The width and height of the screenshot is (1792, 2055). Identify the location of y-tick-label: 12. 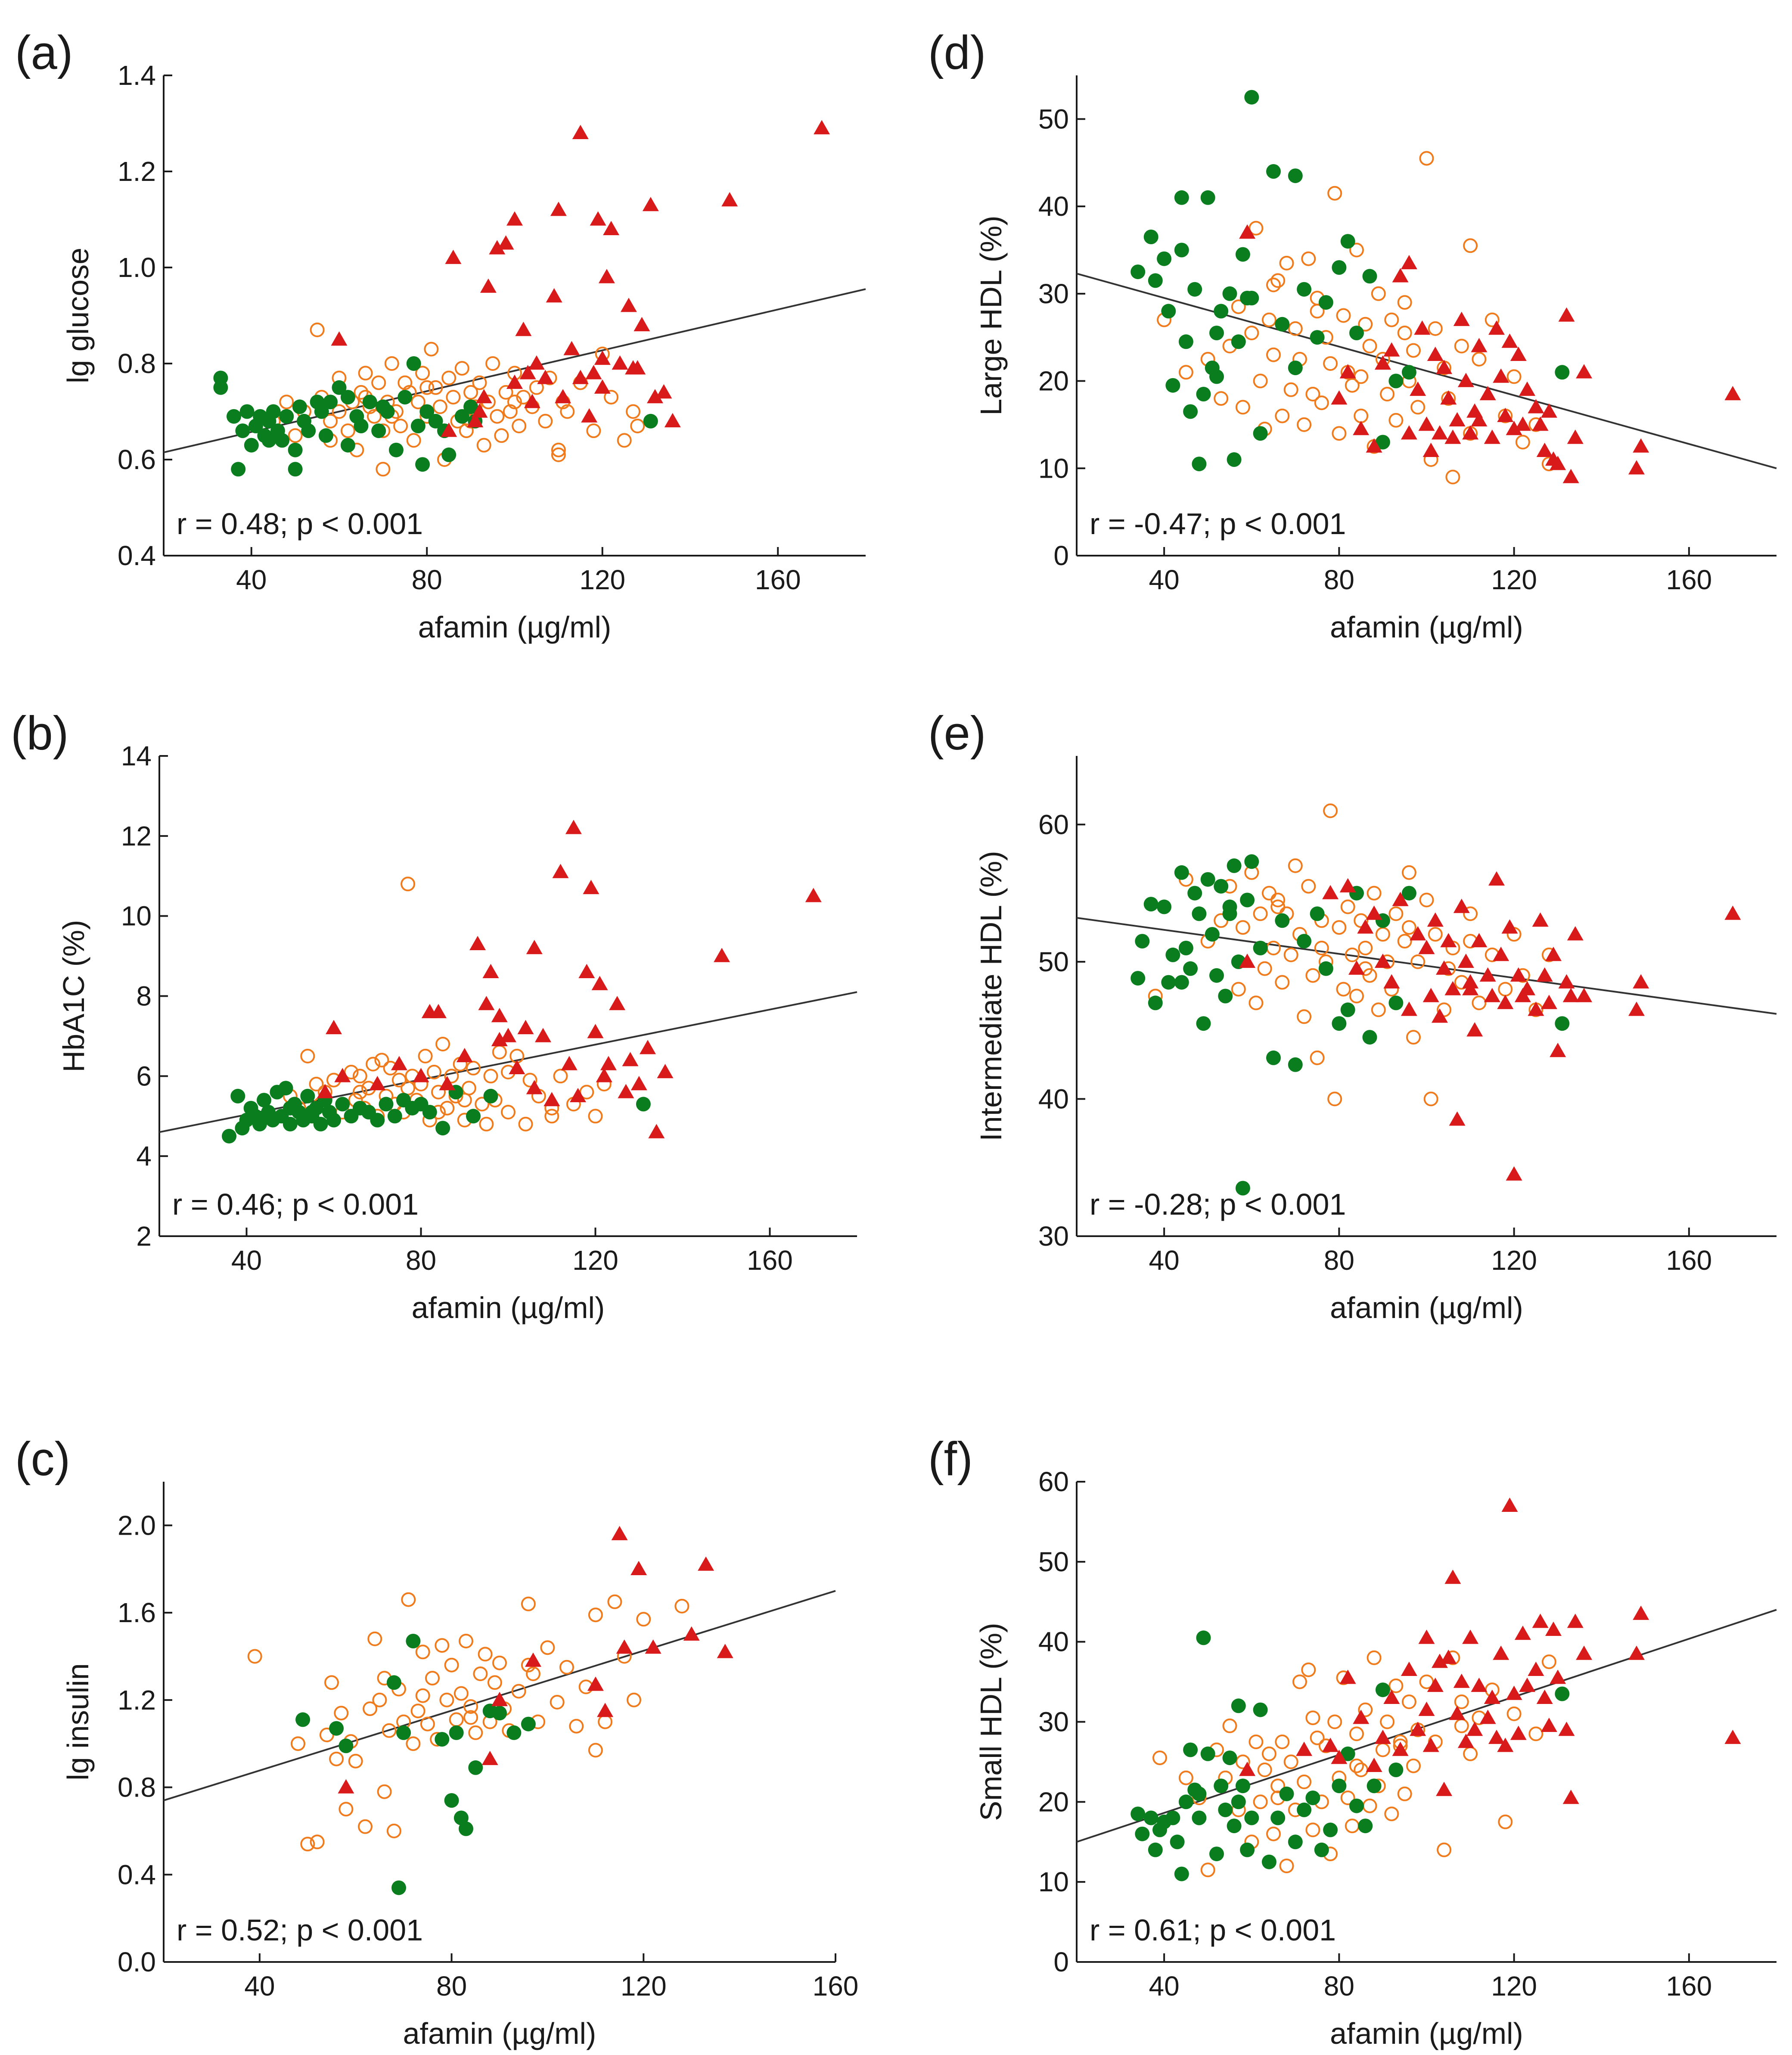
(136, 836).